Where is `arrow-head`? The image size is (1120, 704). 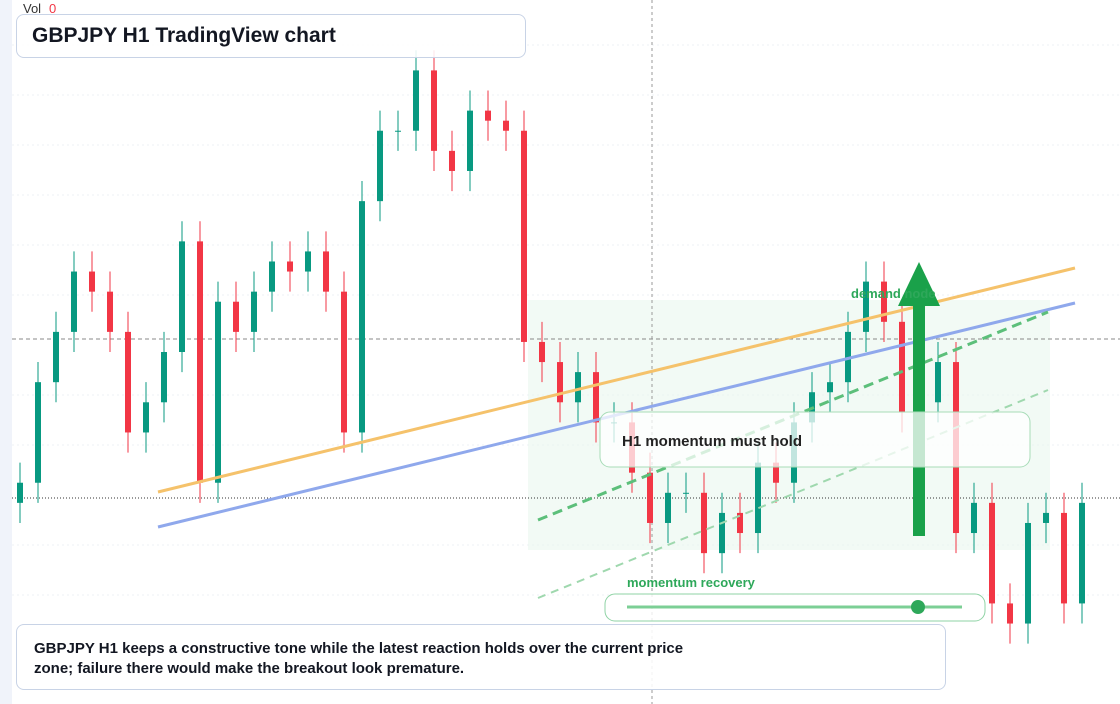 arrow-head is located at coordinates (919, 284).